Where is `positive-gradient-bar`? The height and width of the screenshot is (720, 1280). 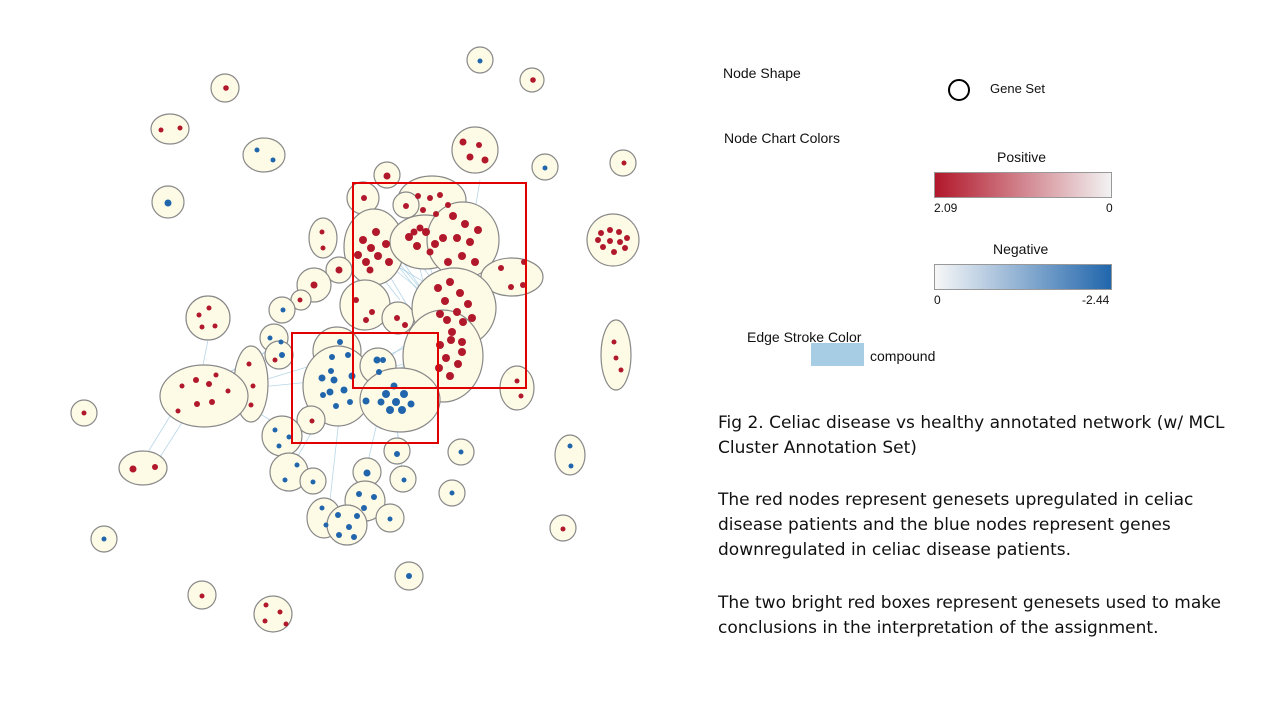
positive-gradient-bar is located at coordinates (1023, 185).